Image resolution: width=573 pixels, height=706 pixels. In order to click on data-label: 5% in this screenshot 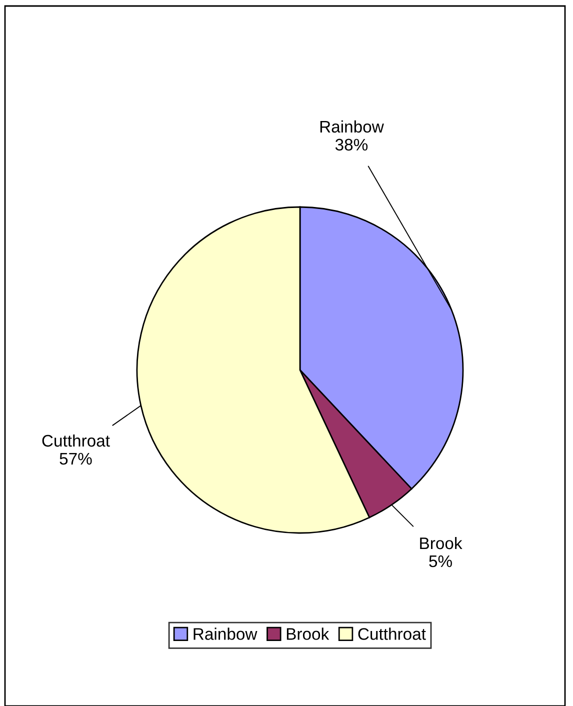, I will do `click(440, 561)`.